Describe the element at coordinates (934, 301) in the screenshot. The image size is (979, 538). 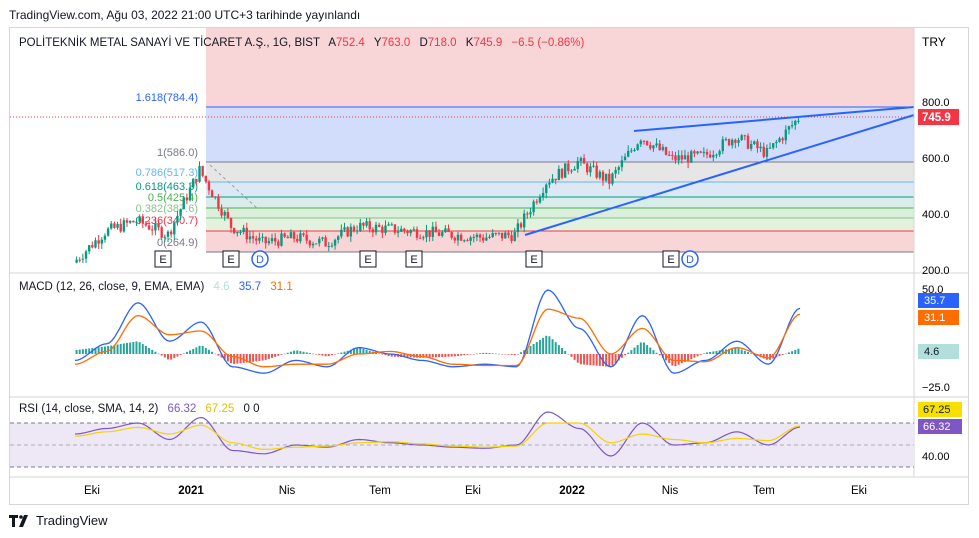
I see `macd-badge-text: 35.7` at that location.